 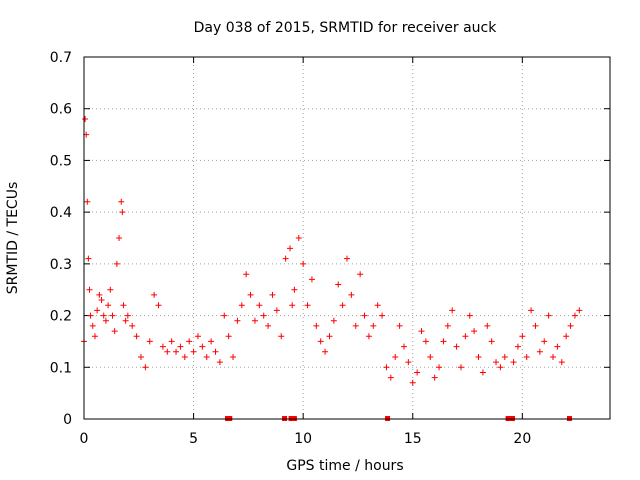 I want to click on y-tick-label: 0, so click(x=67, y=420).